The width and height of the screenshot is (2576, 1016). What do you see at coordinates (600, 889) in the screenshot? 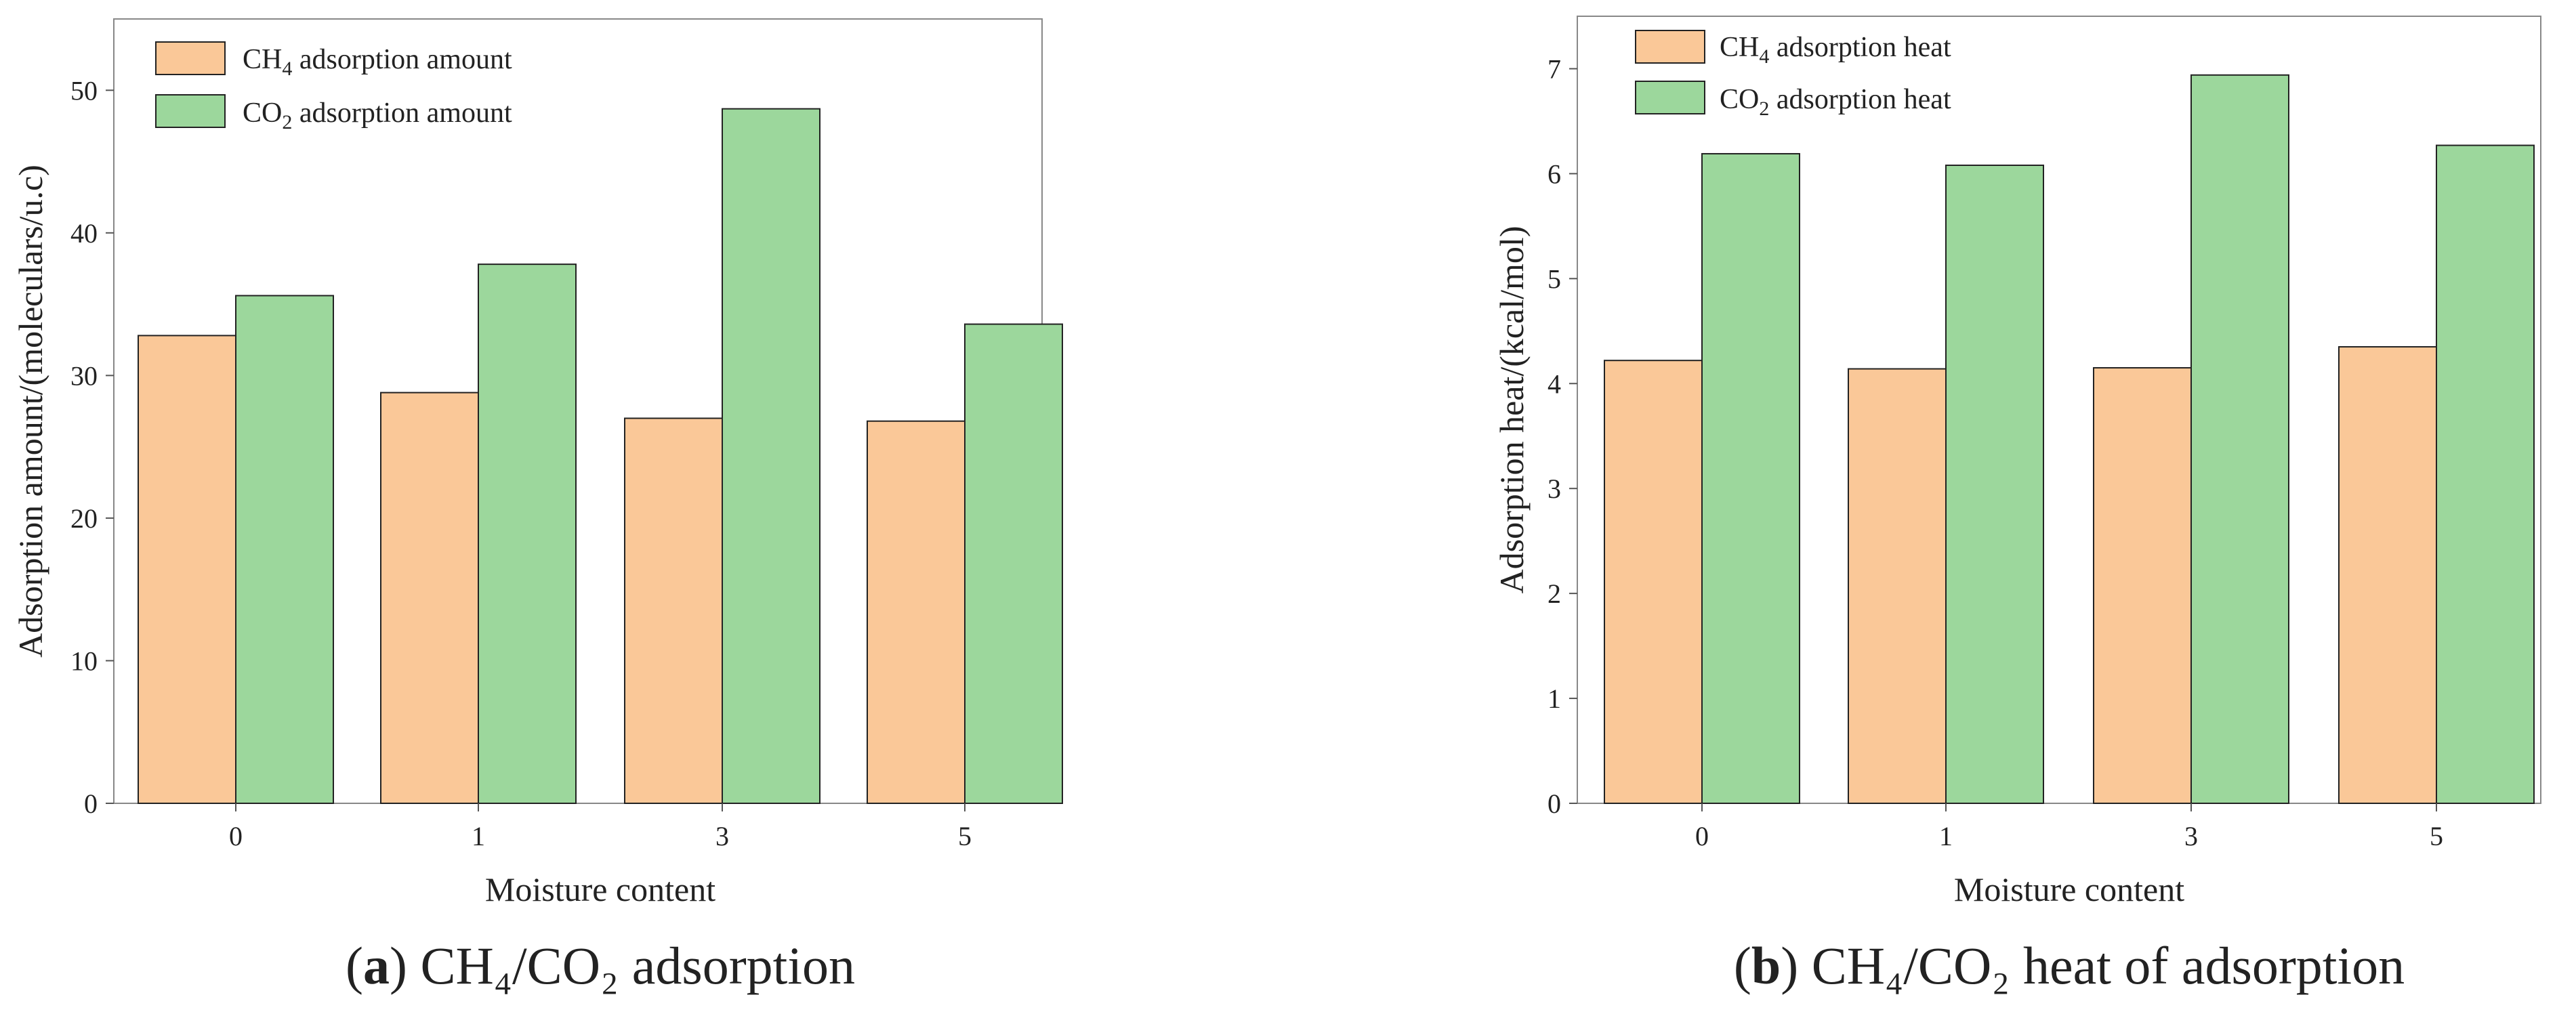
I see `x-axis-title-a: Moisture content` at bounding box center [600, 889].